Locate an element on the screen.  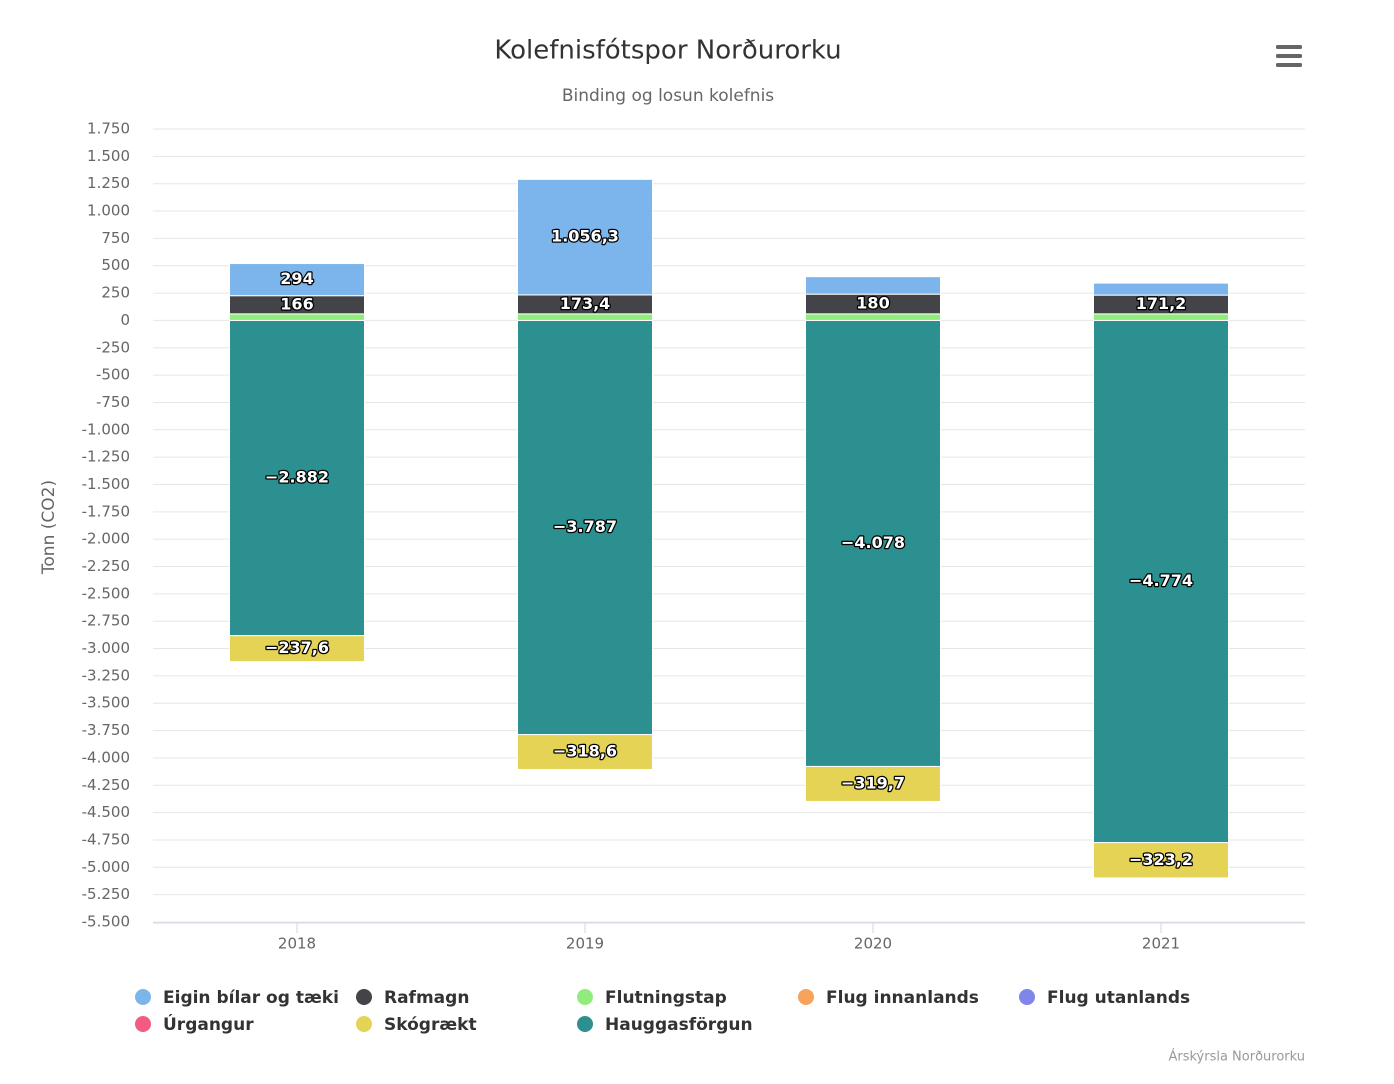
data-label: −3.787 is located at coordinates (585, 526).